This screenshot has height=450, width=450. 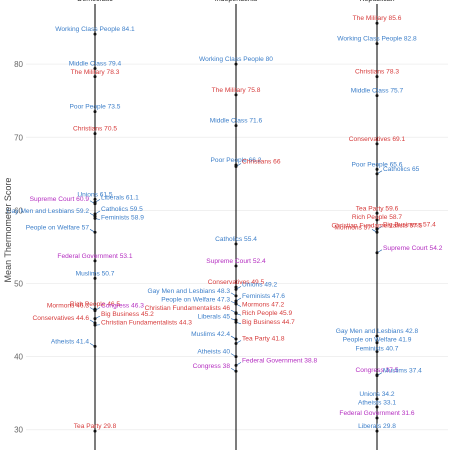 I want to click on point-label: Poor People 73.5, so click(x=95, y=107).